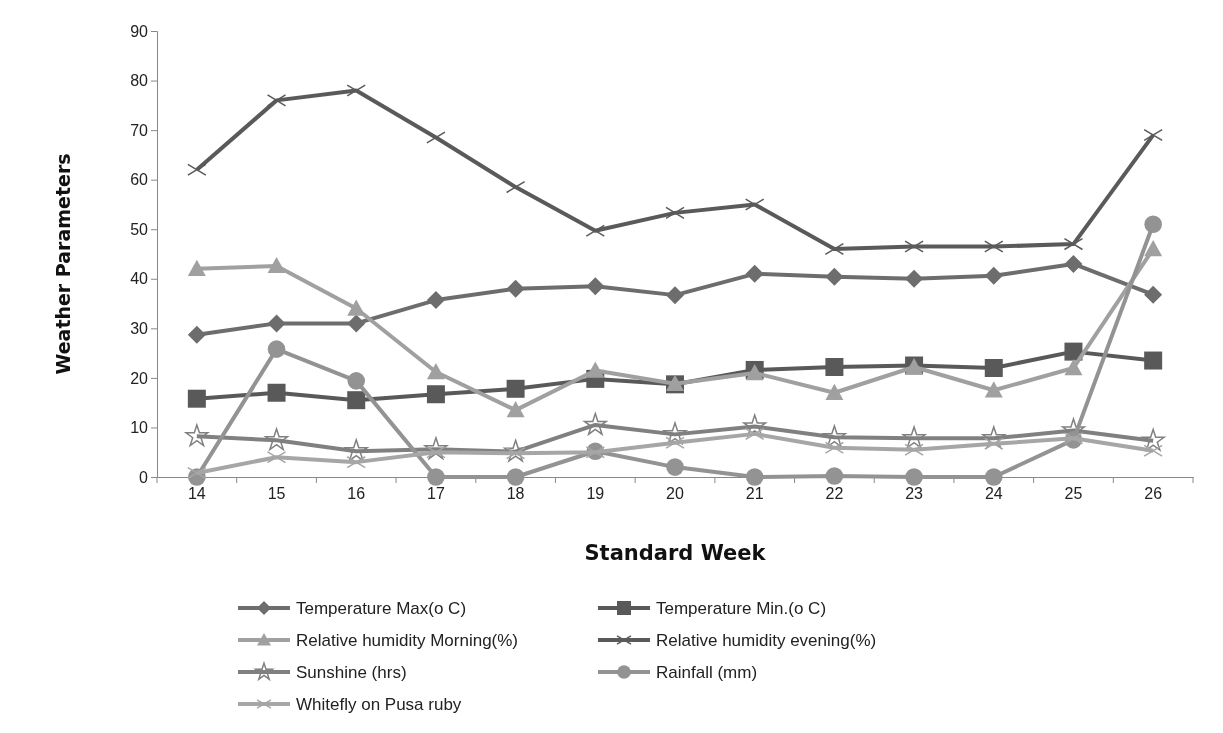 This screenshot has width=1223, height=733. I want to click on y-tick-label: 20, so click(139, 378).